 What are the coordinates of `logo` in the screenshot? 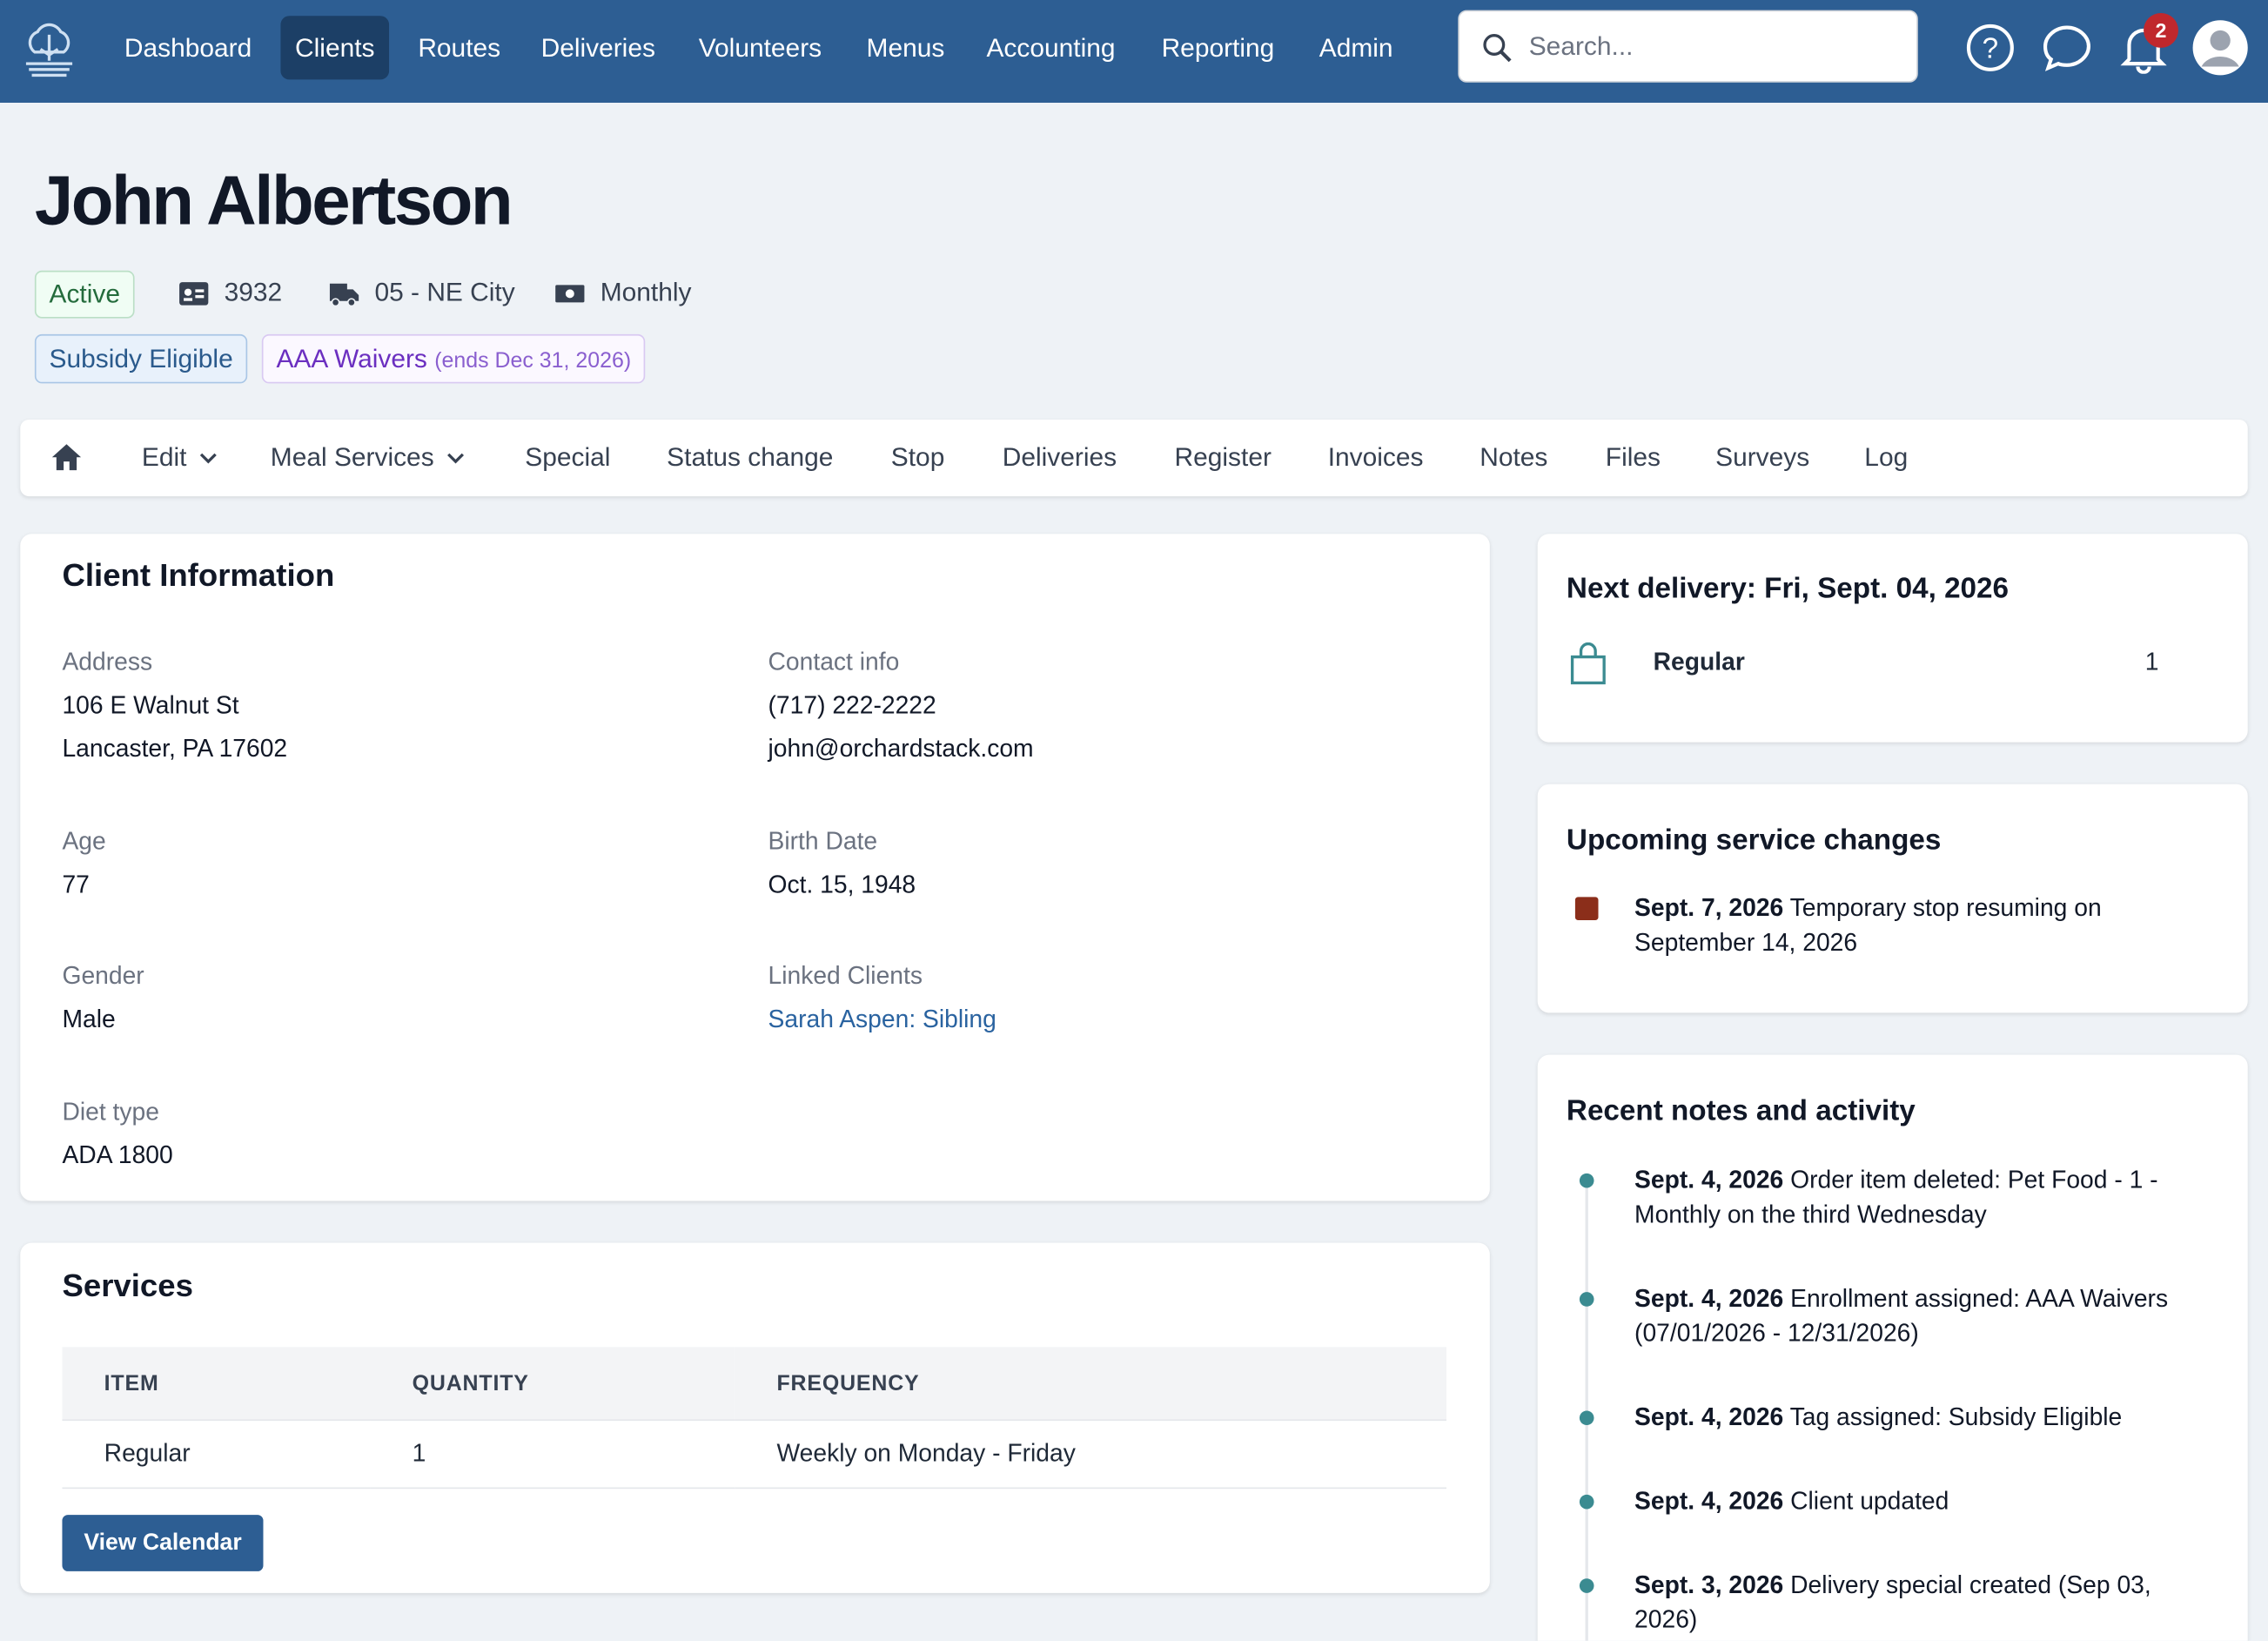 It's located at (48, 47).